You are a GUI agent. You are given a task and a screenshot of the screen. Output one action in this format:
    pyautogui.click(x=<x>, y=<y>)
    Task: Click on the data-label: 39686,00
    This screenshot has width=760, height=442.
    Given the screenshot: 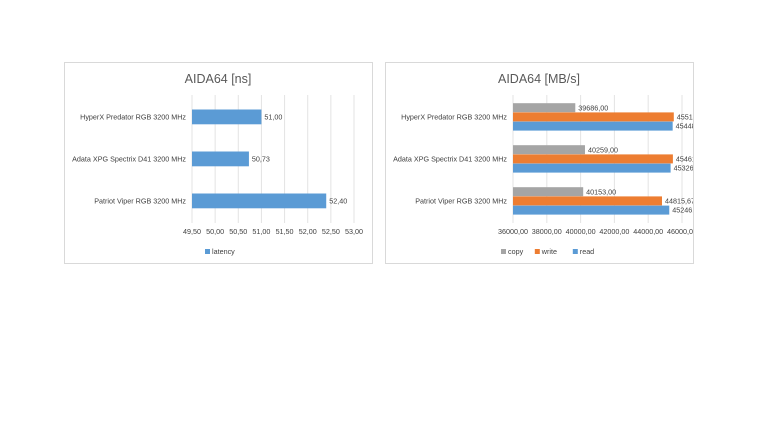 What is the action you would take?
    pyautogui.click(x=593, y=107)
    